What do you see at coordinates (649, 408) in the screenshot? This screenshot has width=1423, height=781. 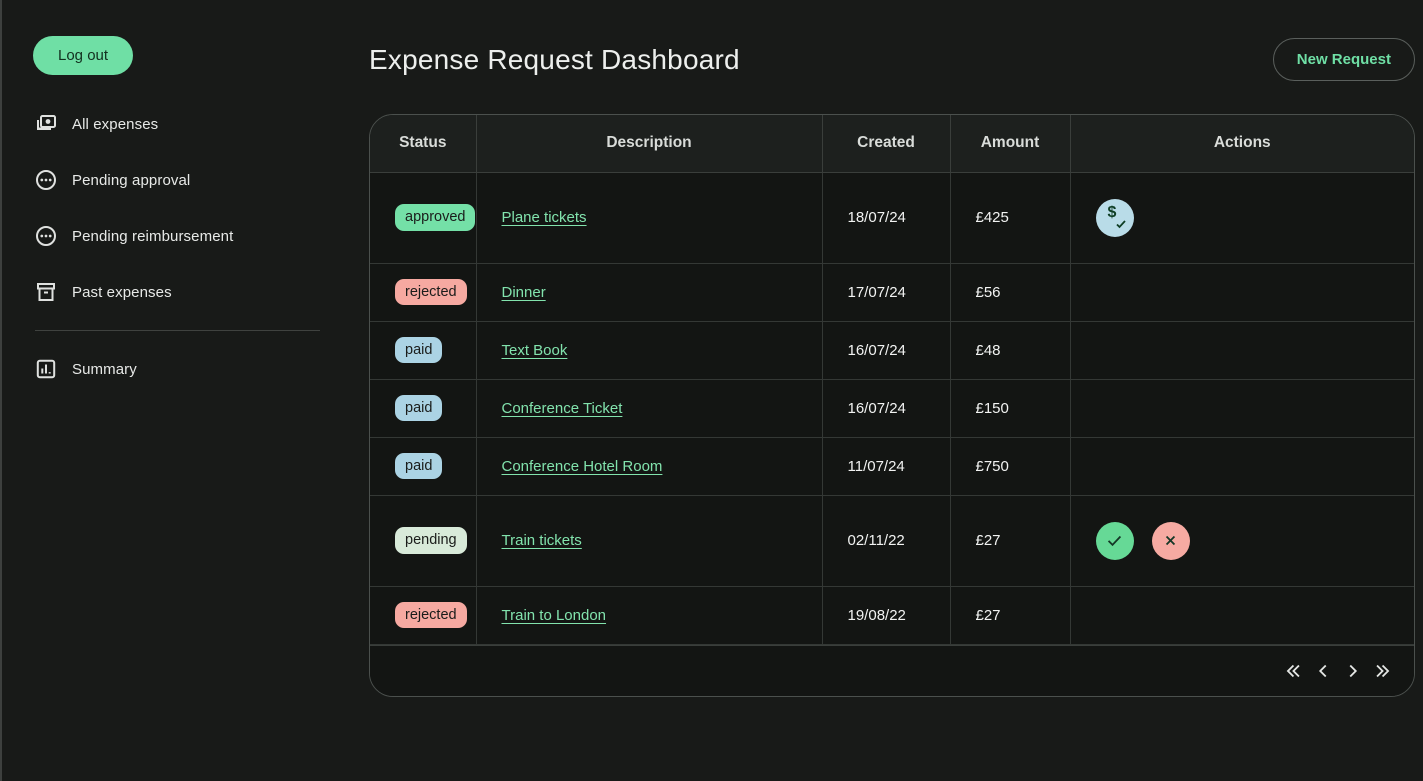 I see `description-cell: Conference Ticket` at bounding box center [649, 408].